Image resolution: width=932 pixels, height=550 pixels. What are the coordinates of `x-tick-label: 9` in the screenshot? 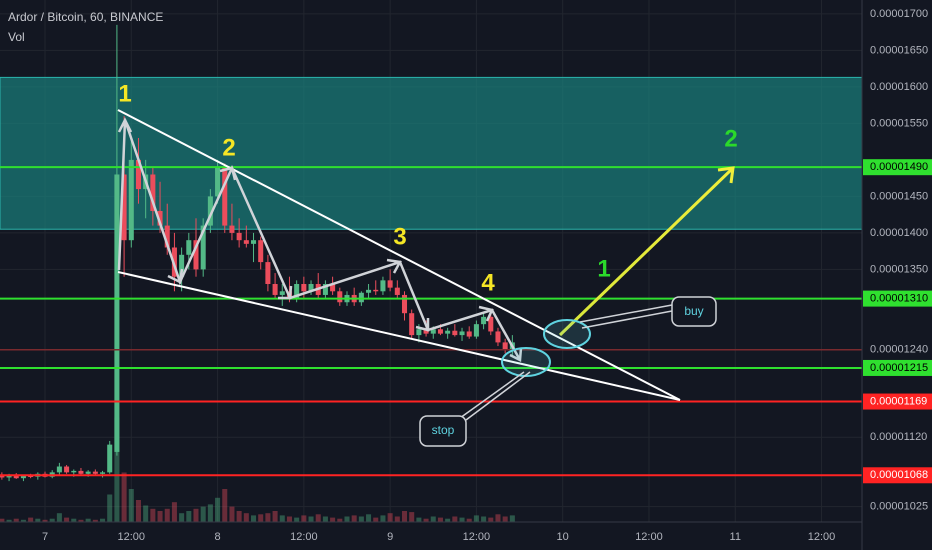 It's located at (390, 537).